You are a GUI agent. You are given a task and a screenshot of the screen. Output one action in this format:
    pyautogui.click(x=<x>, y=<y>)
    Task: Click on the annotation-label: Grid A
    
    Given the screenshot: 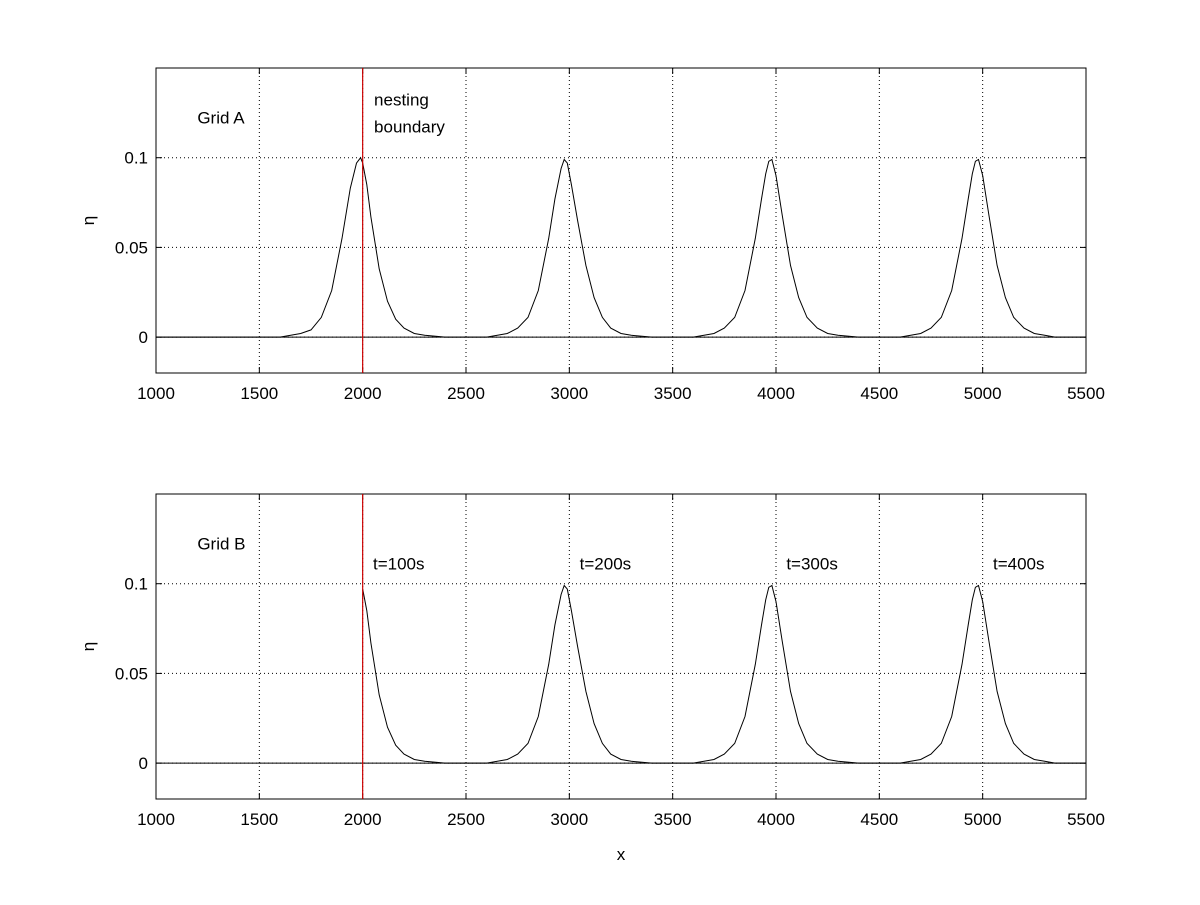 What is the action you would take?
    pyautogui.click(x=221, y=118)
    